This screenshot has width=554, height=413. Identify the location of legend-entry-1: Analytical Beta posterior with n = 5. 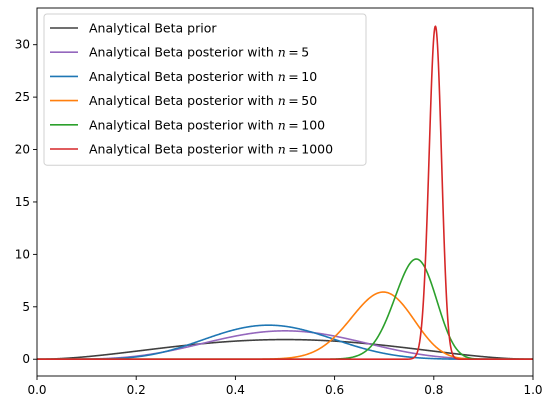
(199, 52).